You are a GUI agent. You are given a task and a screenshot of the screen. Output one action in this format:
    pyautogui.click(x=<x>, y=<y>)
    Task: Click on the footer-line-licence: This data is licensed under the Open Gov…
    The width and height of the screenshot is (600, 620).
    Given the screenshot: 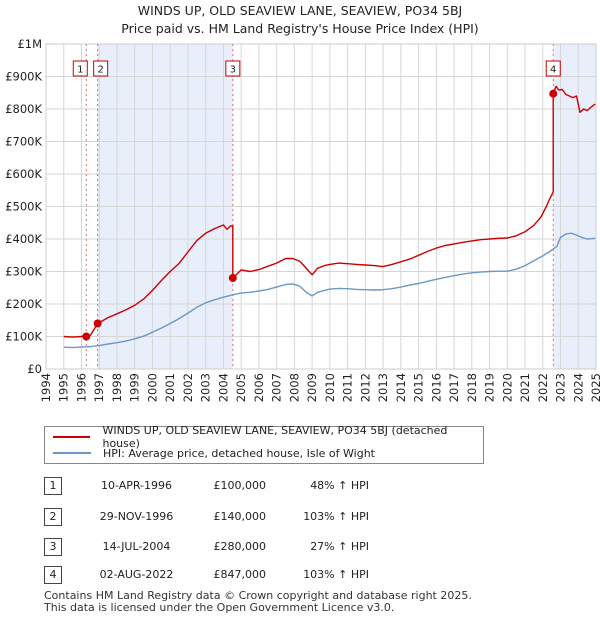 What is the action you would take?
    pyautogui.click(x=219, y=607)
    